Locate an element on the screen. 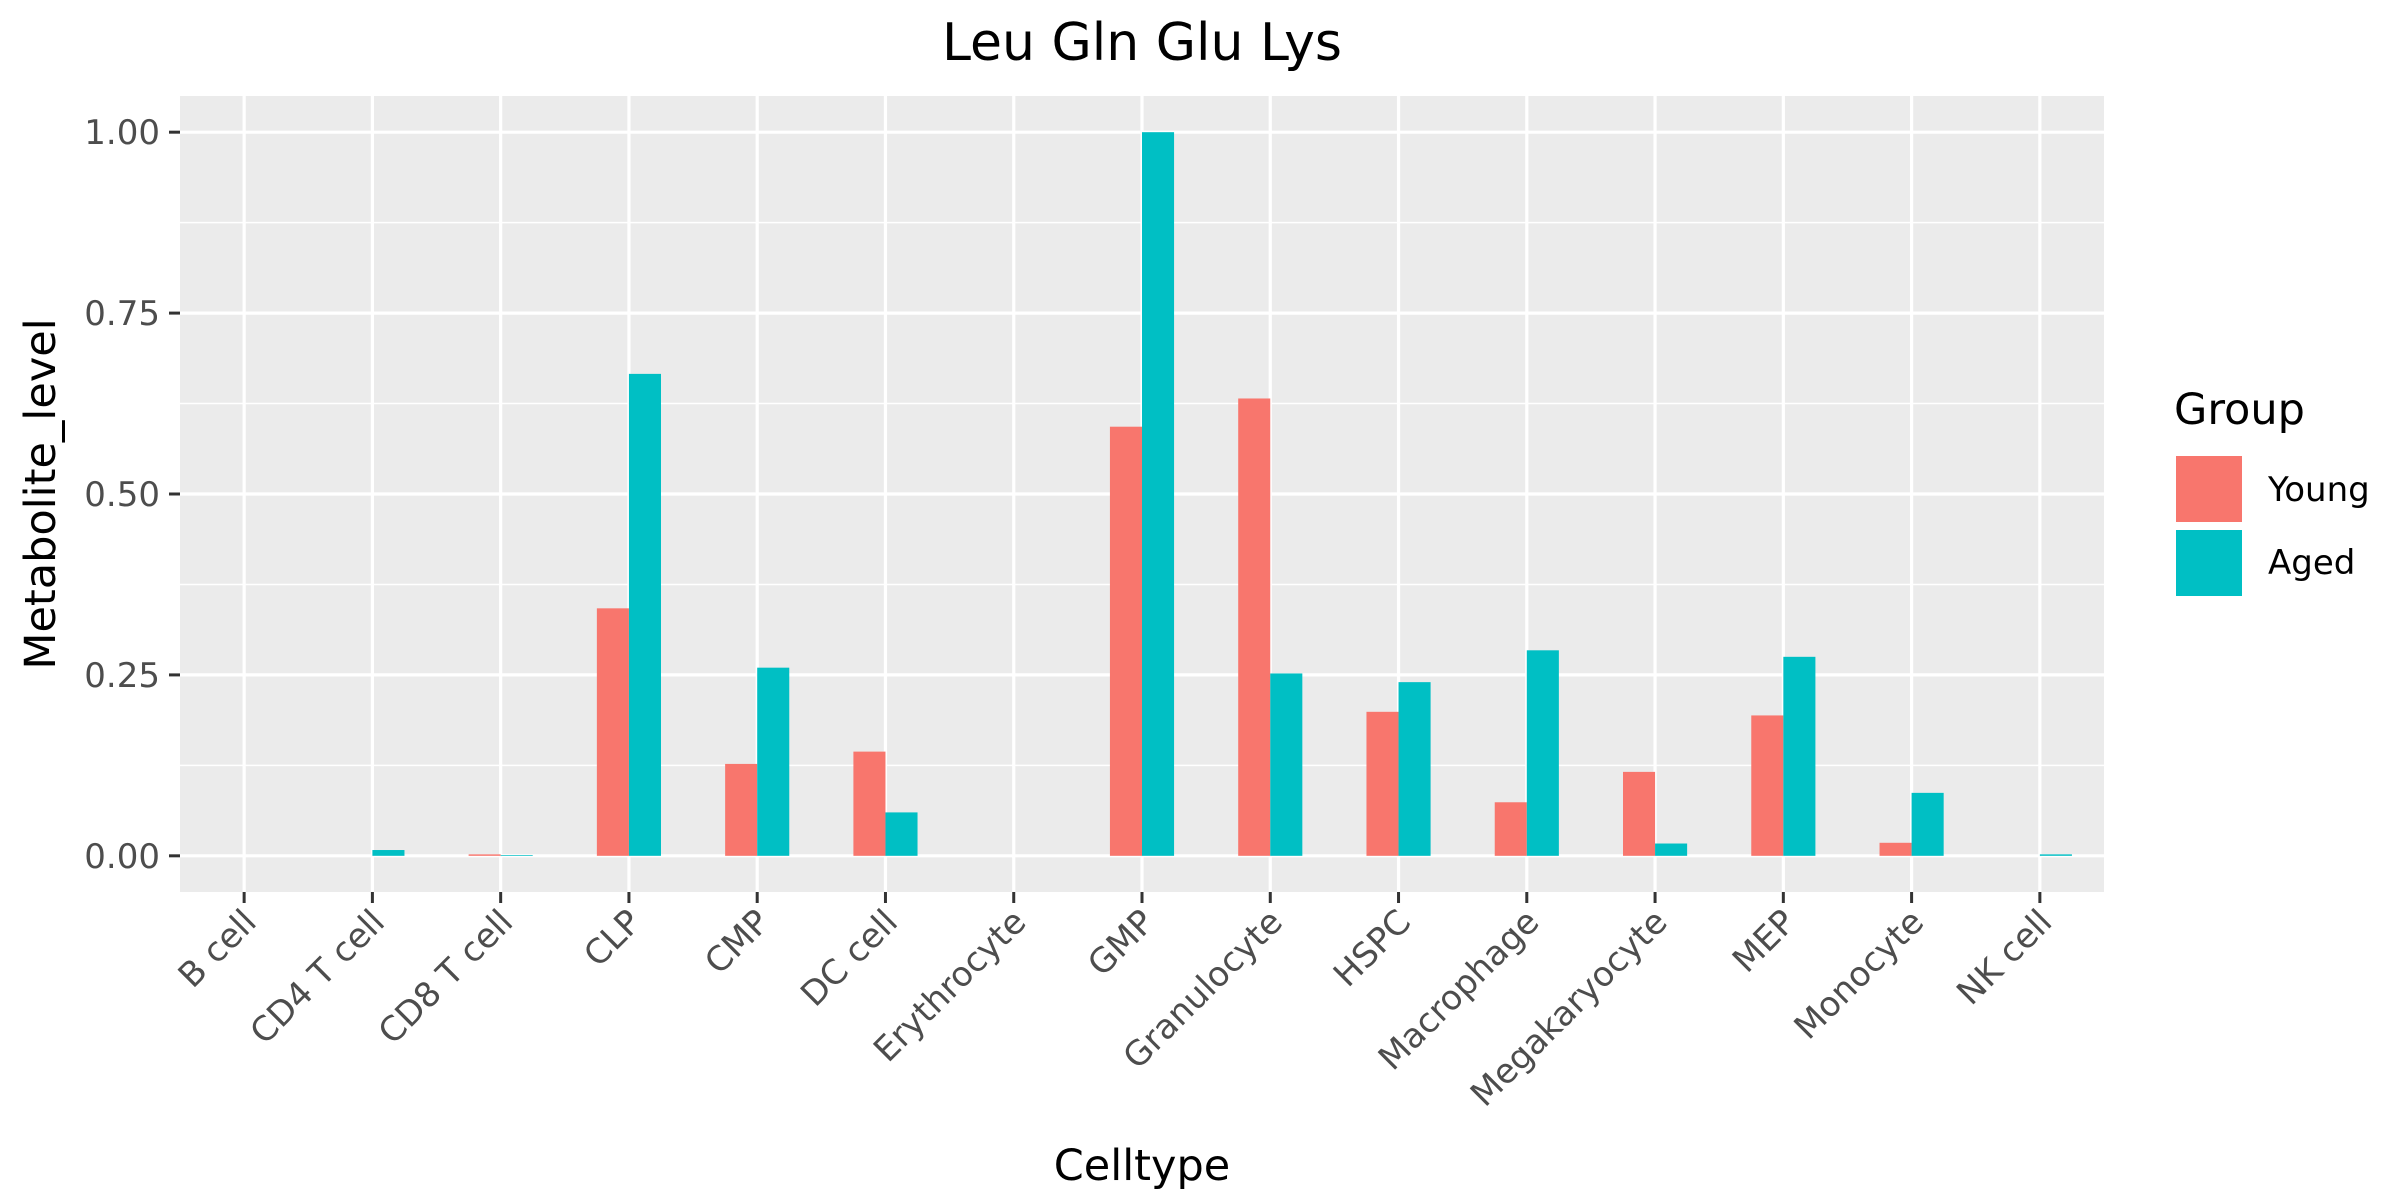 This screenshot has width=2400, height=1200. bar-aged-gmp is located at coordinates (1158, 494).